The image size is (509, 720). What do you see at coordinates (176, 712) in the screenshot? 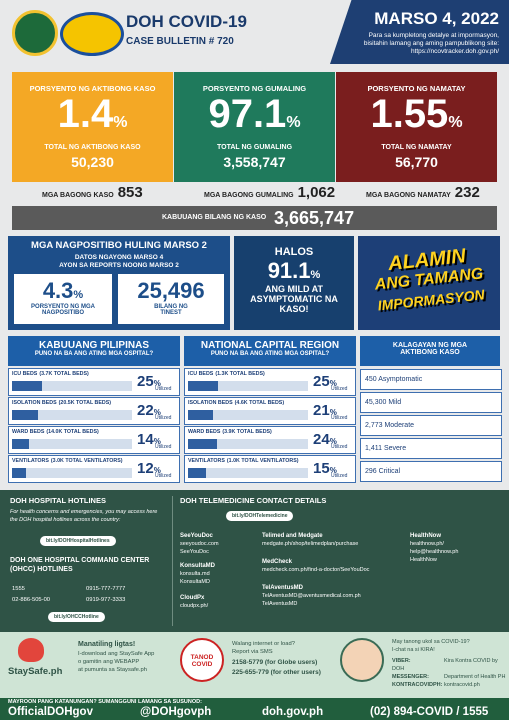
I see `contact-item: @DOHgovph` at bounding box center [176, 712].